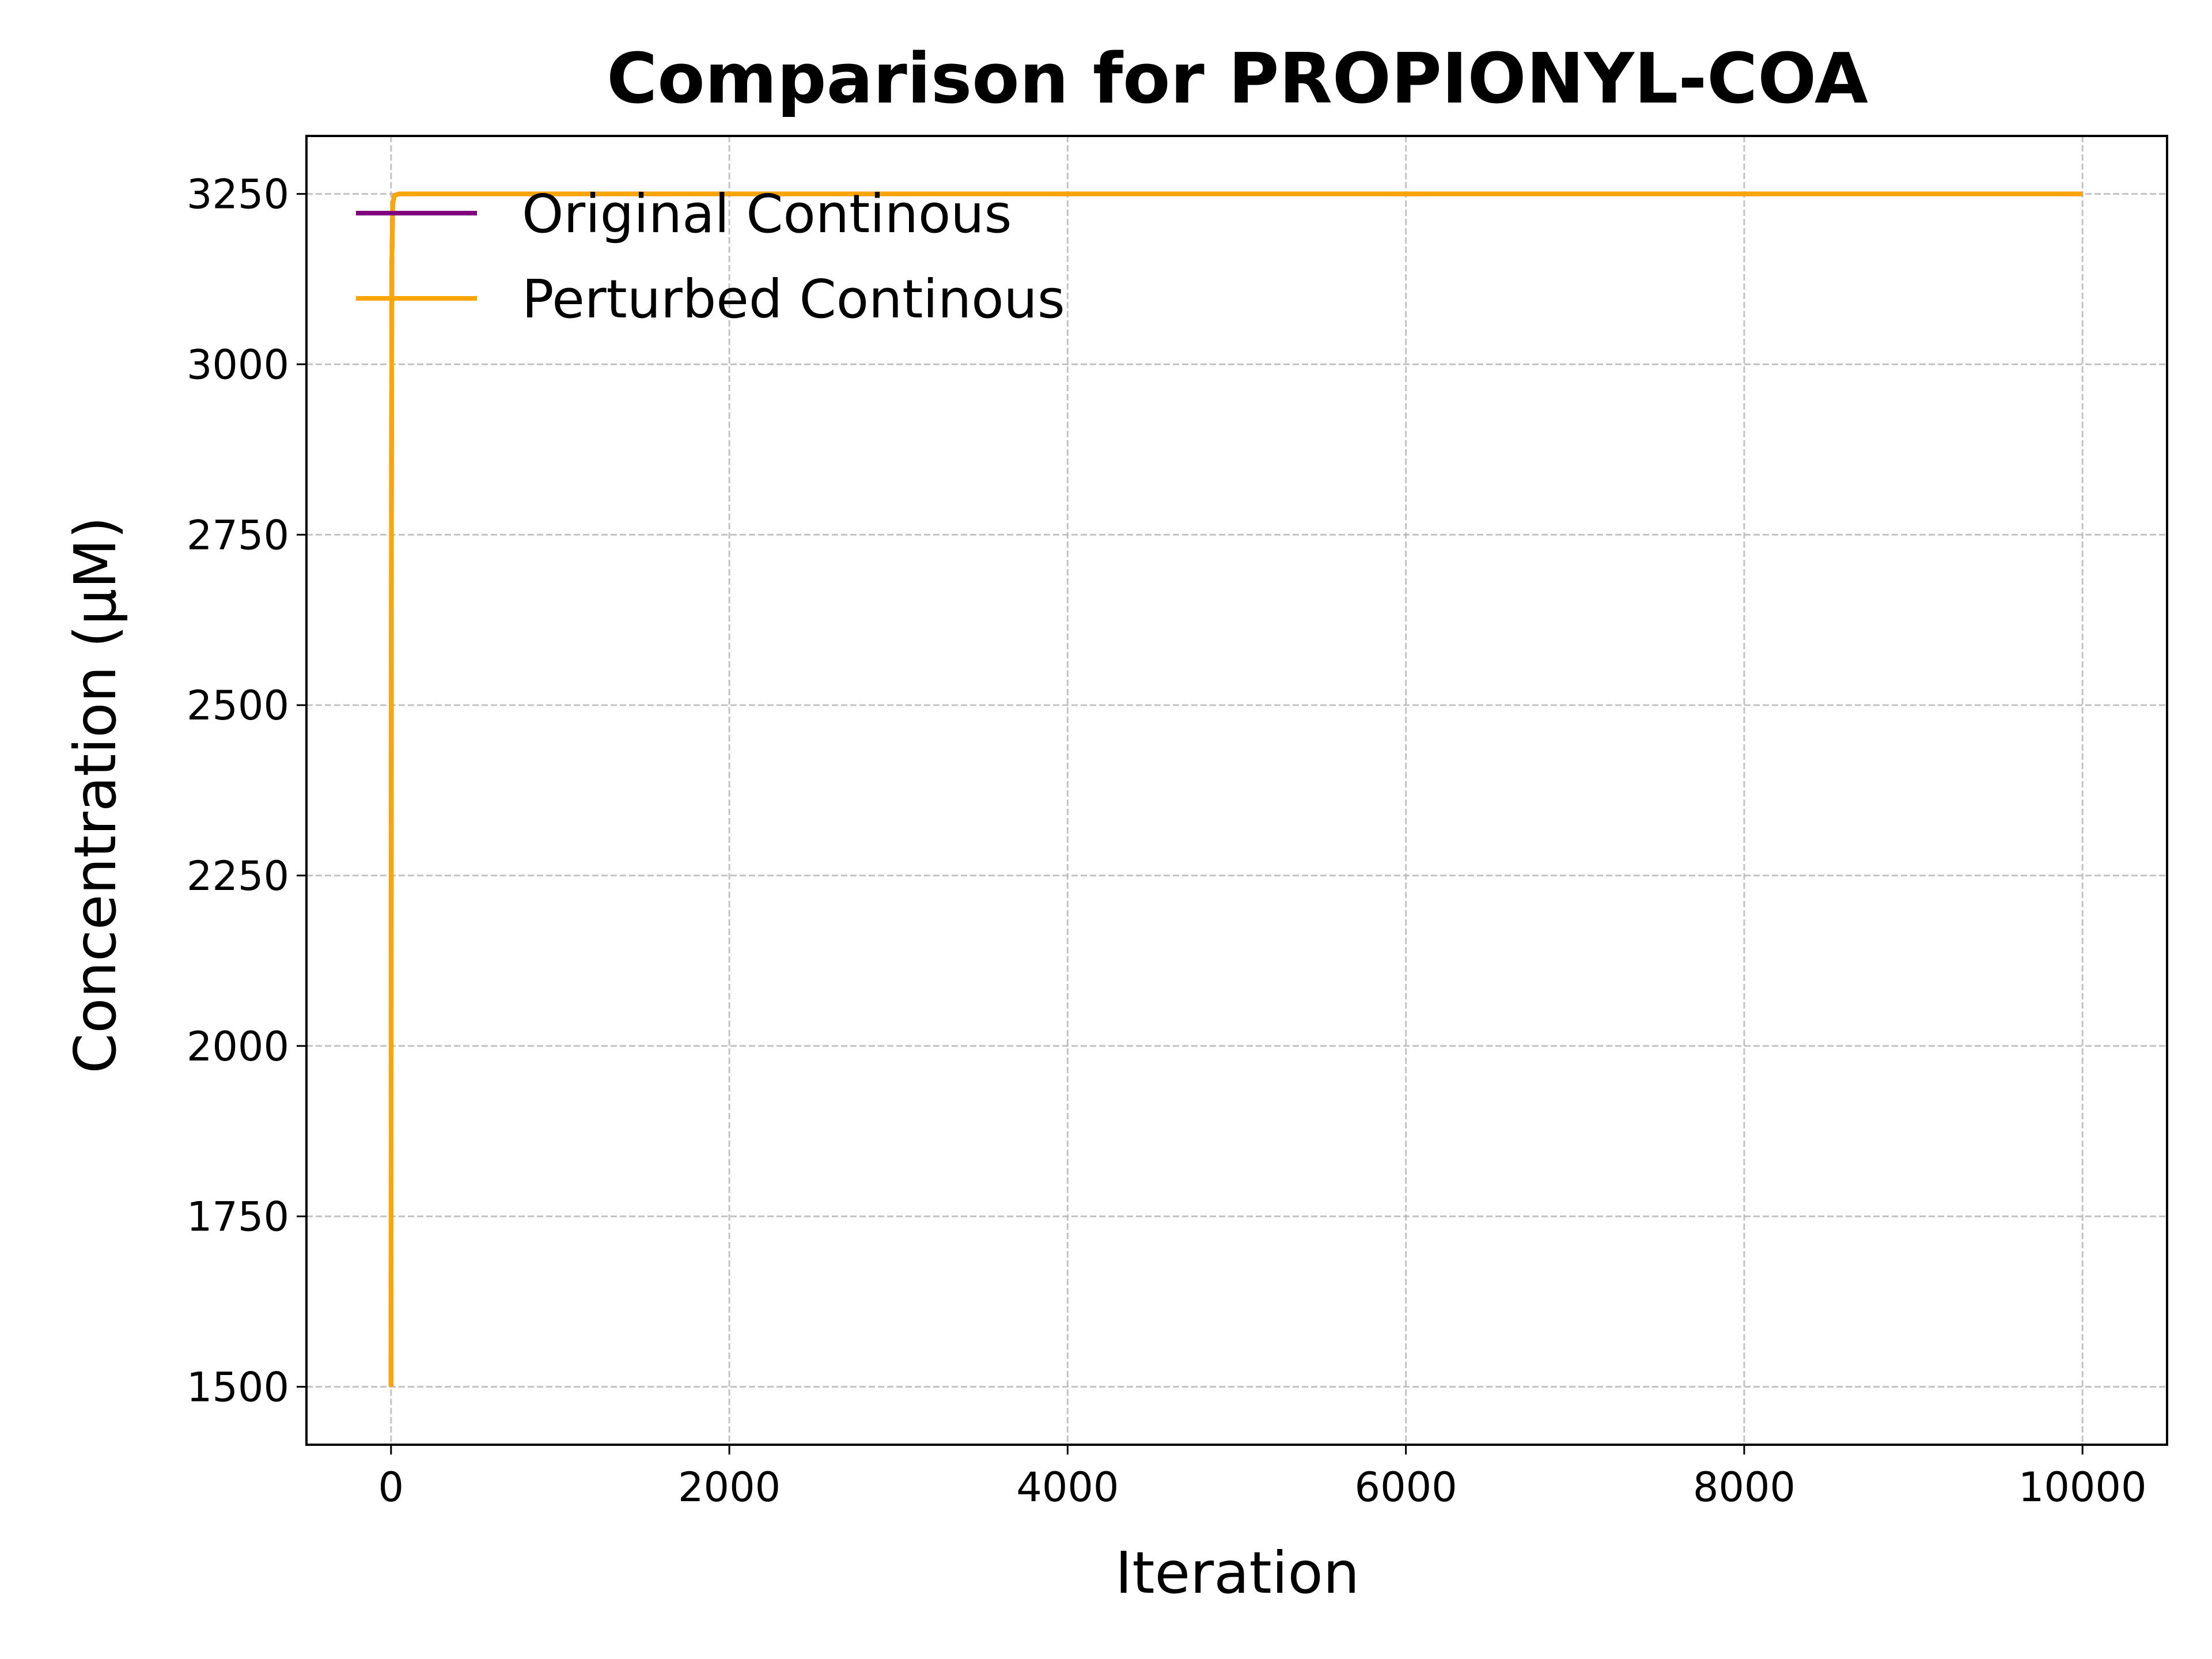 The height and width of the screenshot is (1659, 2212). I want to click on y-tick-label-1: 1750, so click(238, 1217).